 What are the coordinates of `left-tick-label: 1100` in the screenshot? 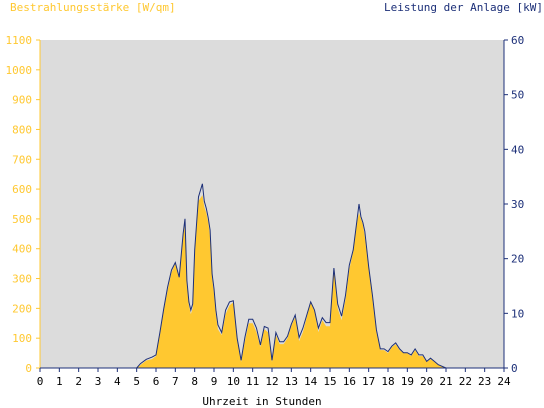 It's located at (19, 40).